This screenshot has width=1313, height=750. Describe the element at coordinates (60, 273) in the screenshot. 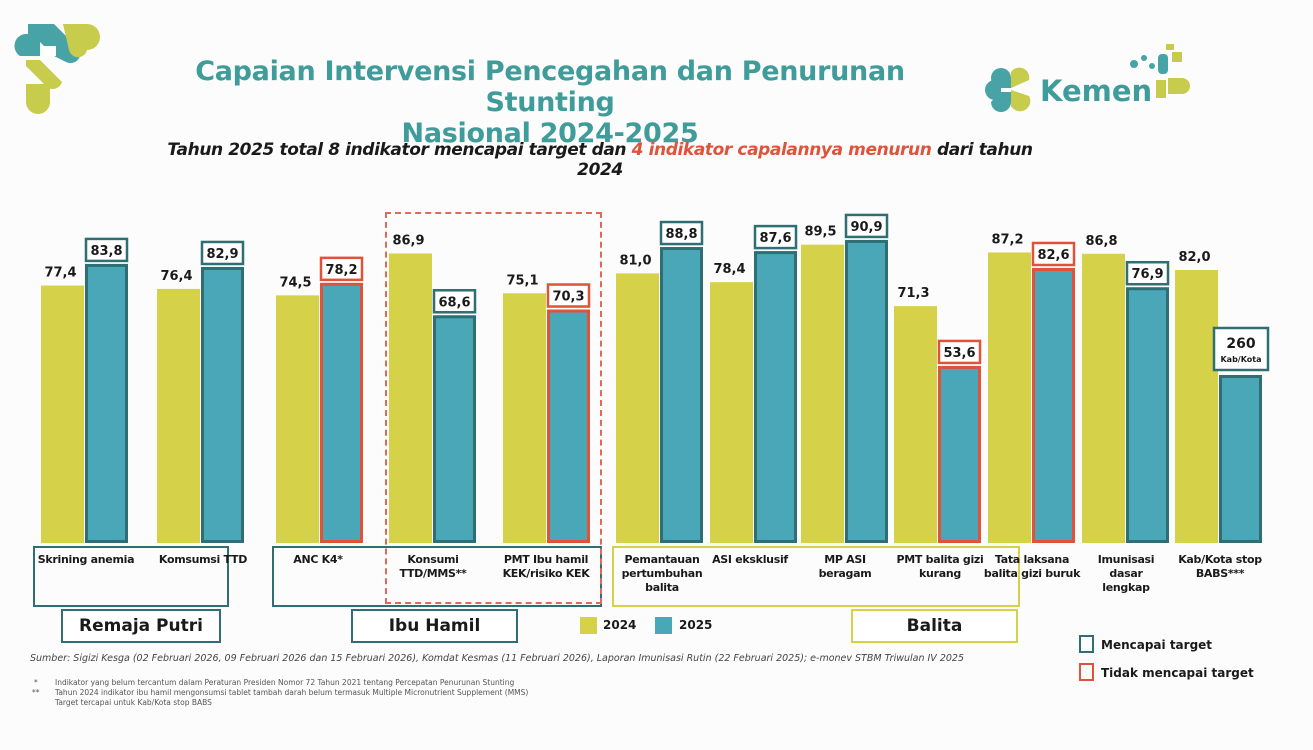

I see `data-label-2024: 77,4` at that location.